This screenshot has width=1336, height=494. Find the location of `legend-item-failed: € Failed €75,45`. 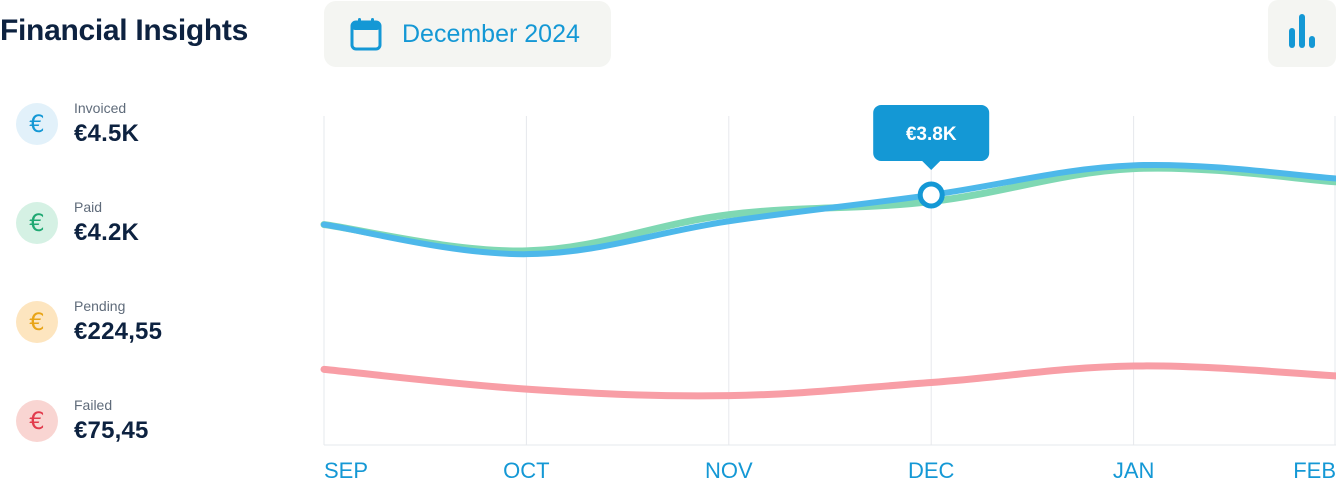

legend-item-failed: € Failed €75,45 is located at coordinates (146, 422).